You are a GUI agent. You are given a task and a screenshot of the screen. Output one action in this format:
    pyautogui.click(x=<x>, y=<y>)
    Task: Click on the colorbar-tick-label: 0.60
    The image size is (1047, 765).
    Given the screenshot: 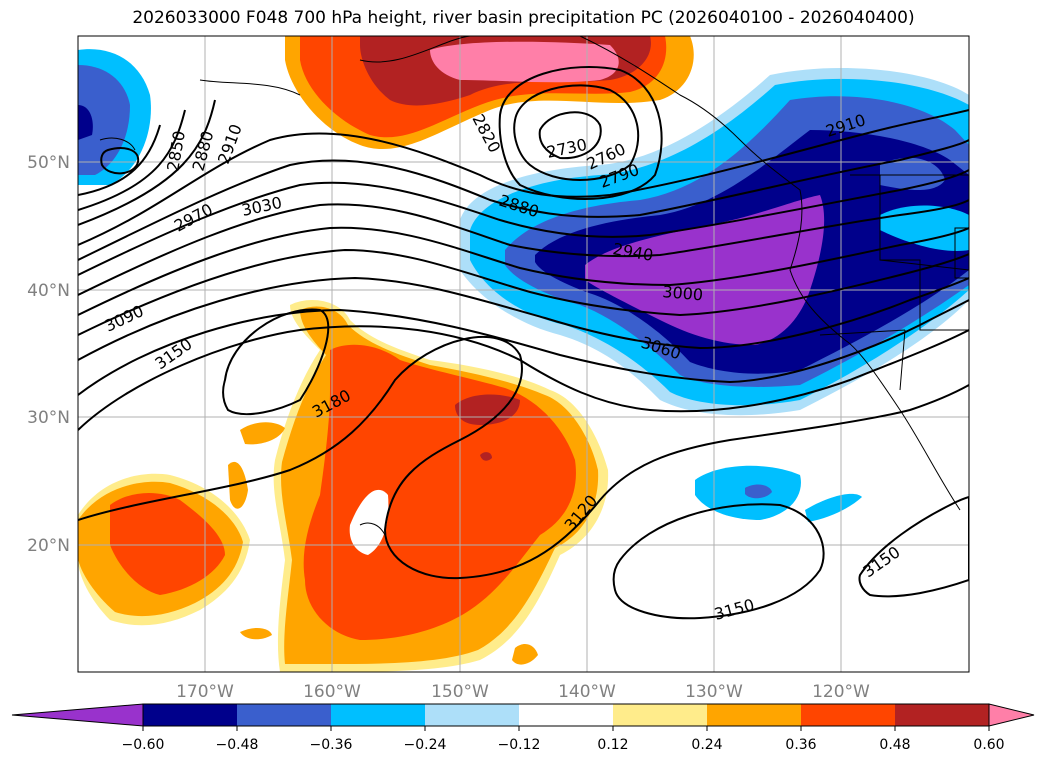 What is the action you would take?
    pyautogui.click(x=988, y=745)
    